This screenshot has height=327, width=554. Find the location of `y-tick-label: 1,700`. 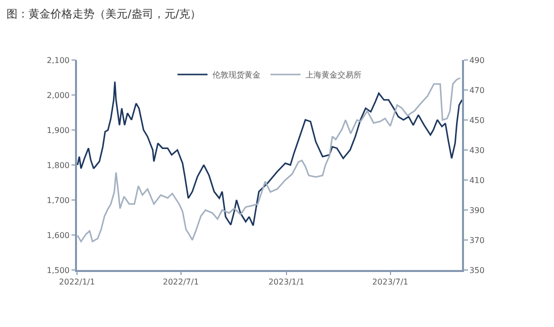

y-tick-label: 1,700 is located at coordinates (58, 200).